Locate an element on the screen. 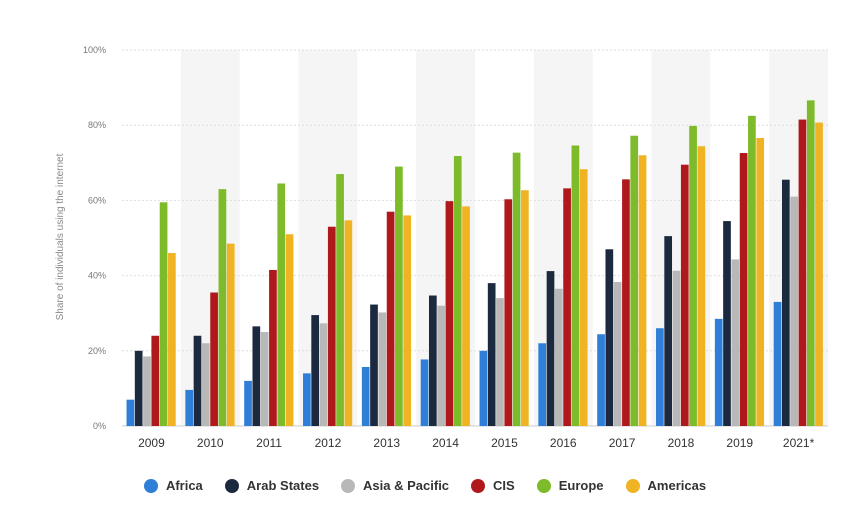 Image resolution: width=850 pixels, height=530 pixels. x-tick-label: 2012 is located at coordinates (328, 443).